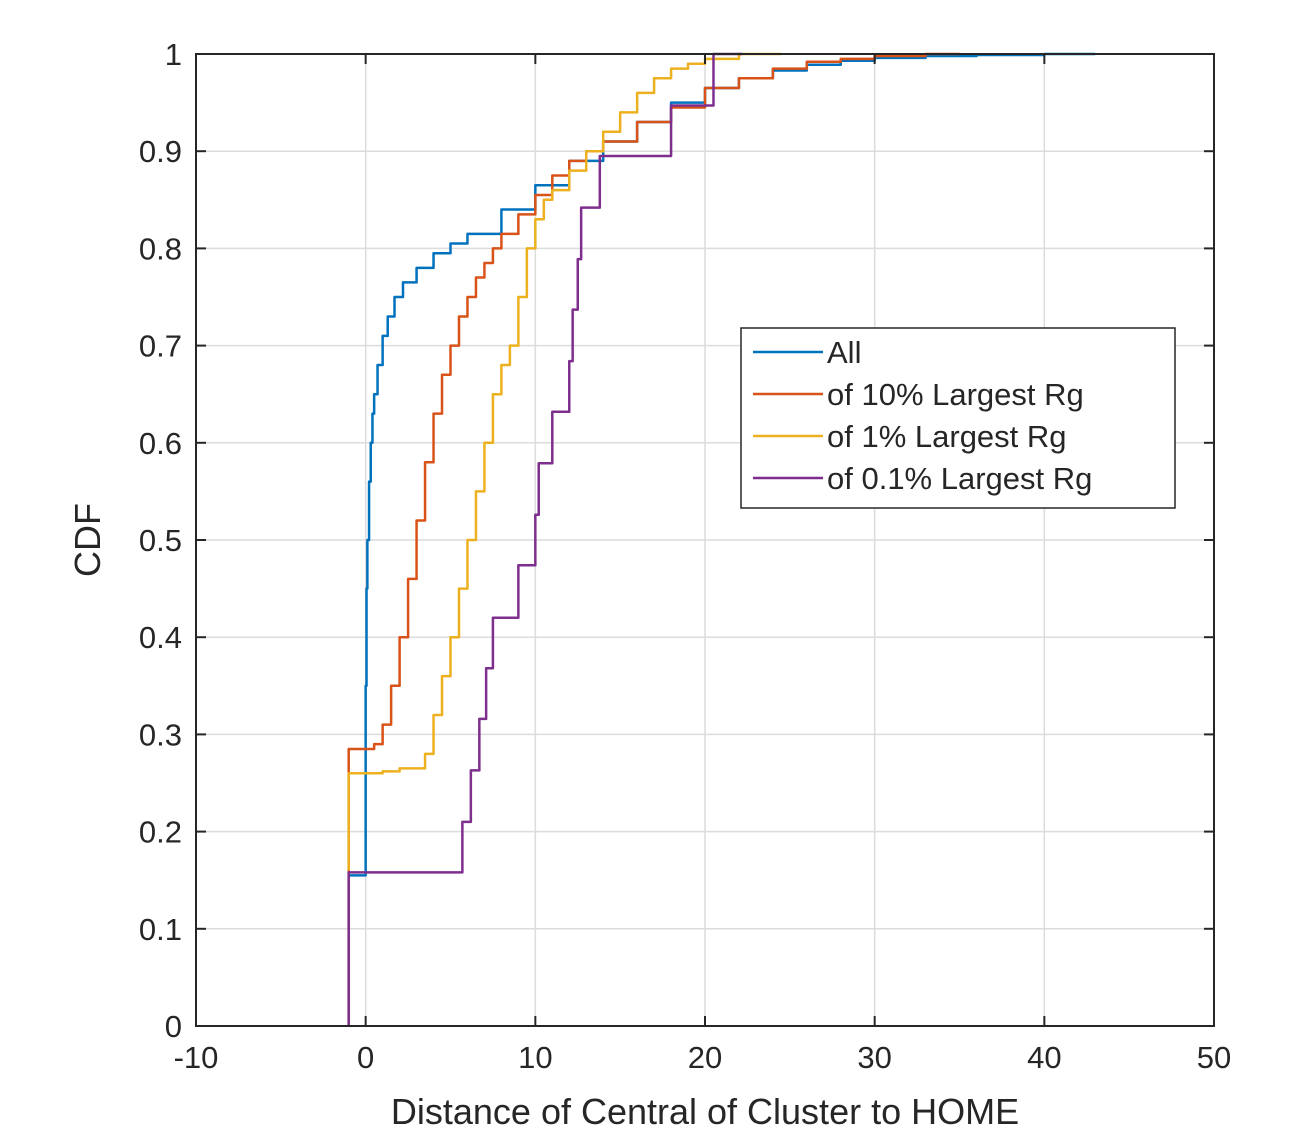  I want to click on y-tick-label: 0.1, so click(160, 929).